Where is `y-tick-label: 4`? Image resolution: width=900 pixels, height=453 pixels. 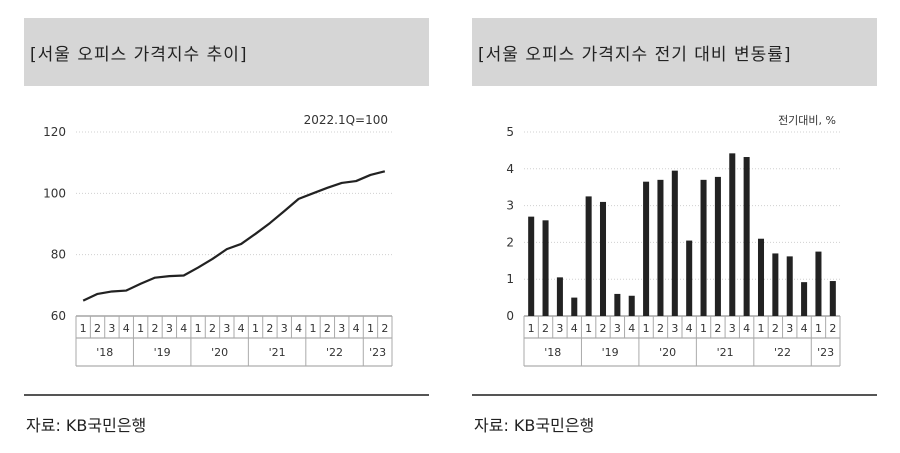
y-tick-label: 4 is located at coordinates (510, 169).